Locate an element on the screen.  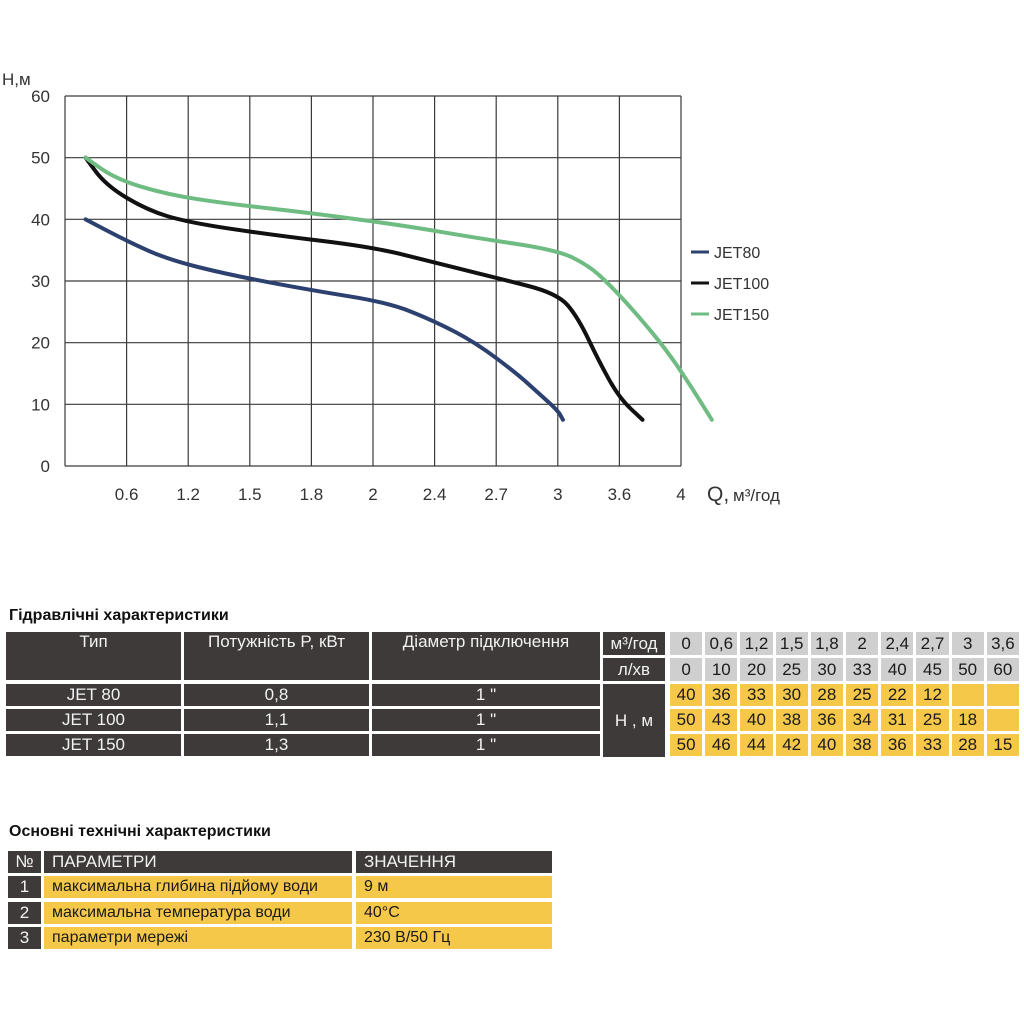
x-tick-label: 2.7 is located at coordinates (496, 494).